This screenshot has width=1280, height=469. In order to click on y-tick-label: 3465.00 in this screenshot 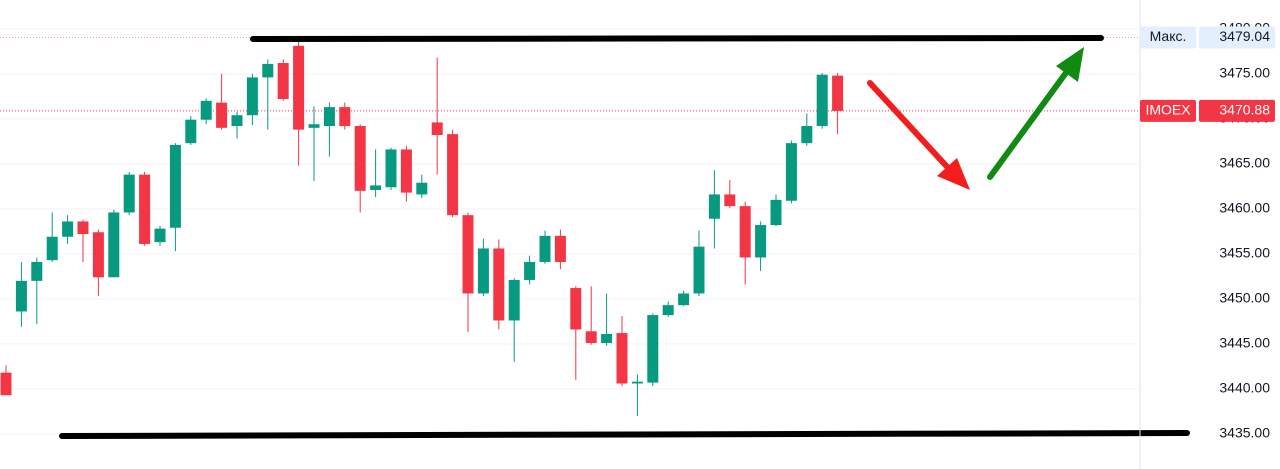, I will do `click(1244, 163)`.